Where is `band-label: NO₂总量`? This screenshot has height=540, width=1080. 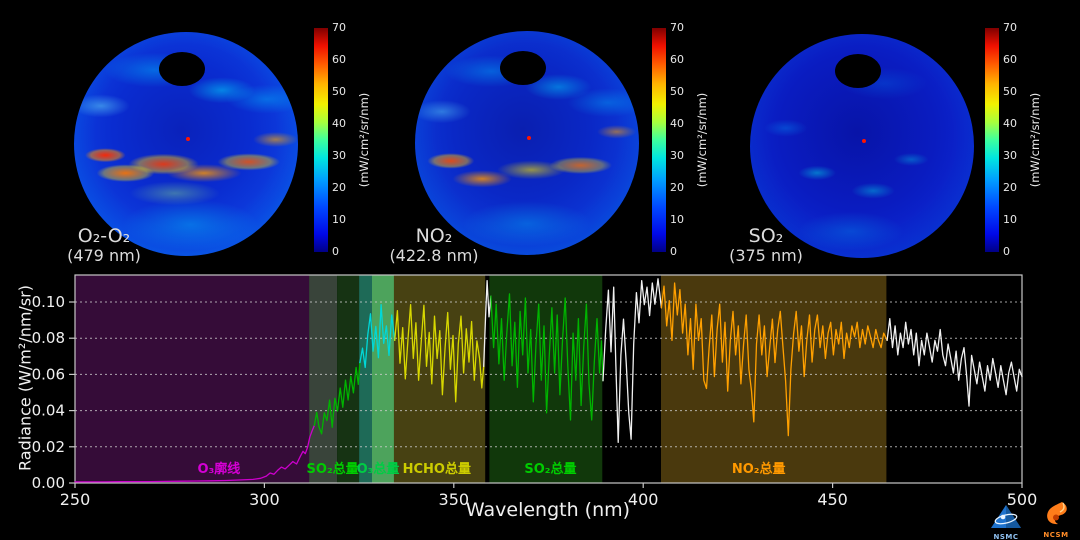 band-label: NO₂总量 is located at coordinates (759, 469).